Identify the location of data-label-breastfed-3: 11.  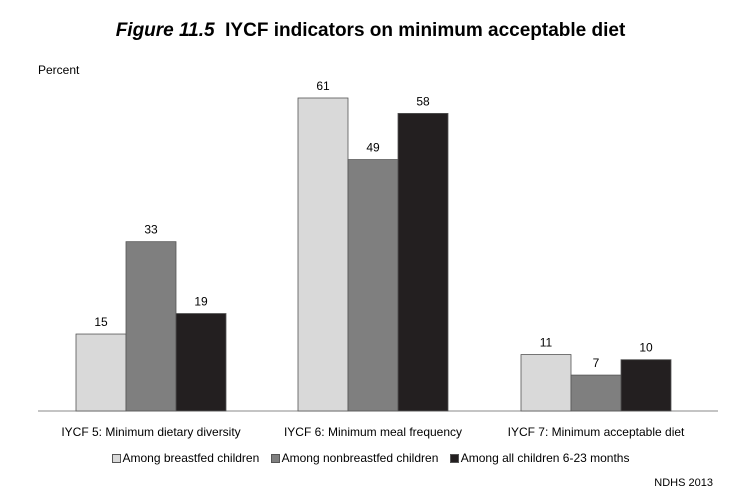
(546, 343).